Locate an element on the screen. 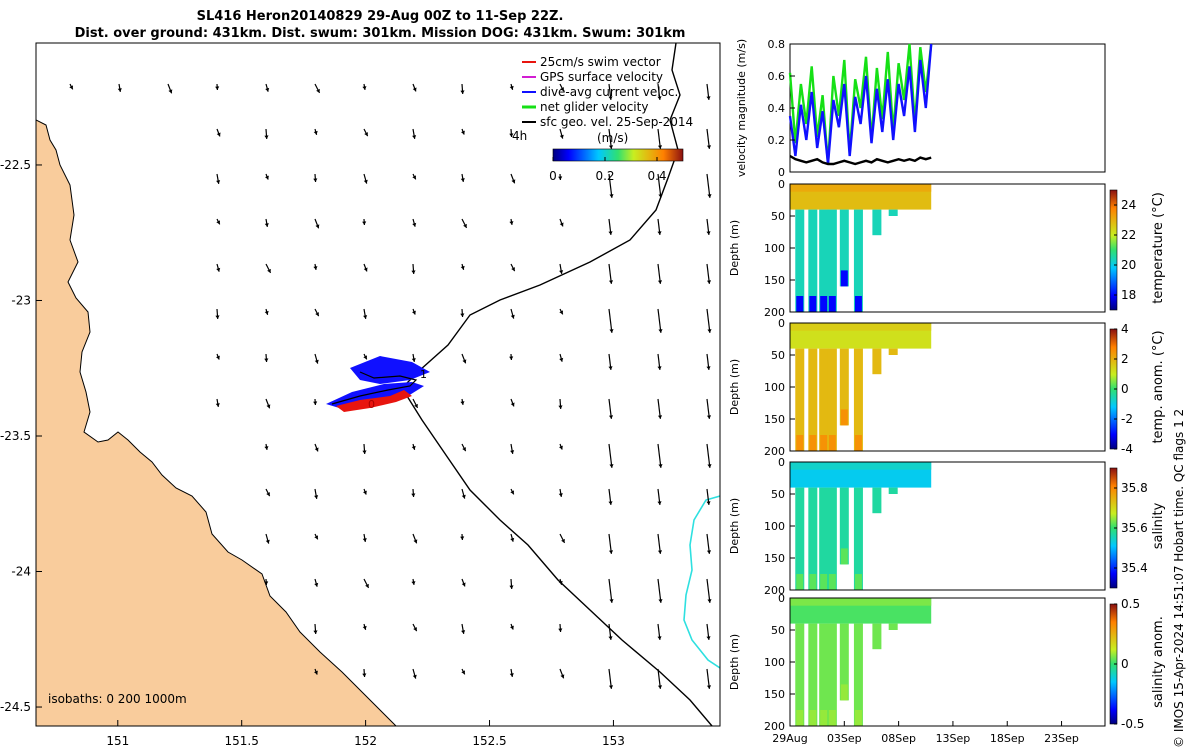 The image size is (1200, 750). map-colorbar-tick-label: 0 is located at coordinates (553, 176).